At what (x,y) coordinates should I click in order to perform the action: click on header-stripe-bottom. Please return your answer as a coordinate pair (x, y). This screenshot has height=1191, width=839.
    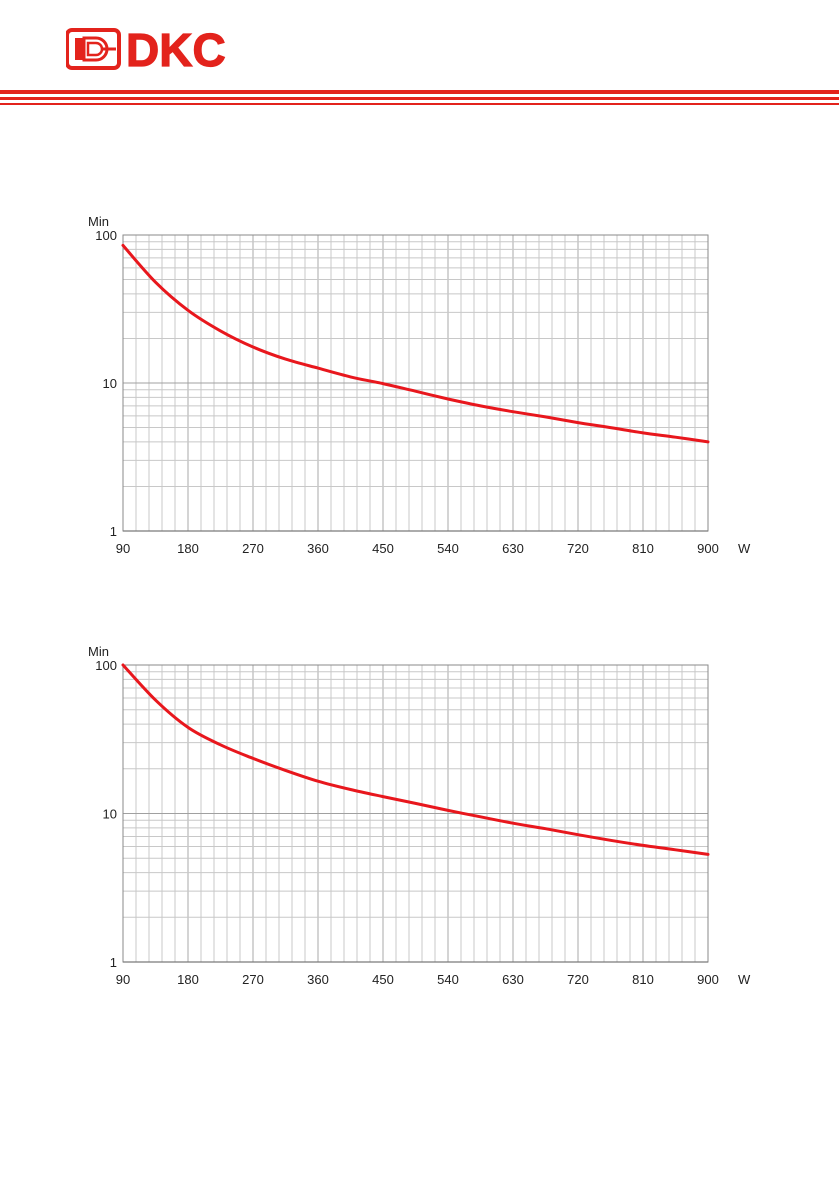
    Looking at the image, I should click on (419, 104).